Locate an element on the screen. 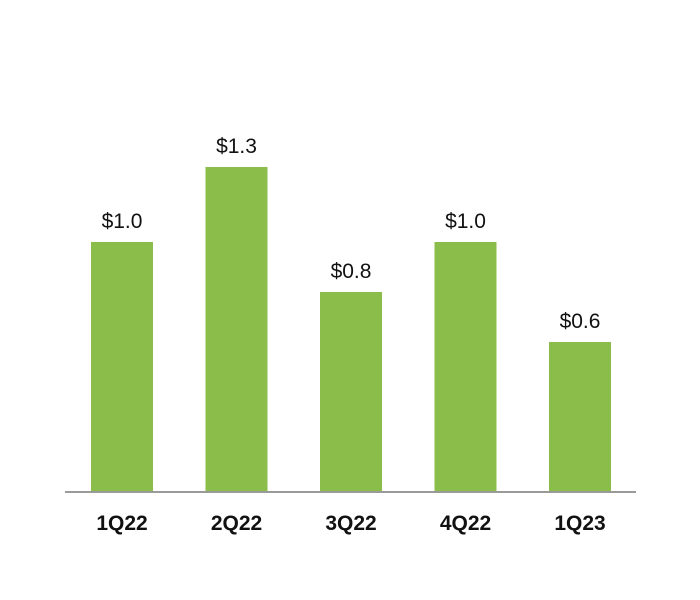 The width and height of the screenshot is (700, 600). value-label-1q22: $1.0 is located at coordinates (122, 221).